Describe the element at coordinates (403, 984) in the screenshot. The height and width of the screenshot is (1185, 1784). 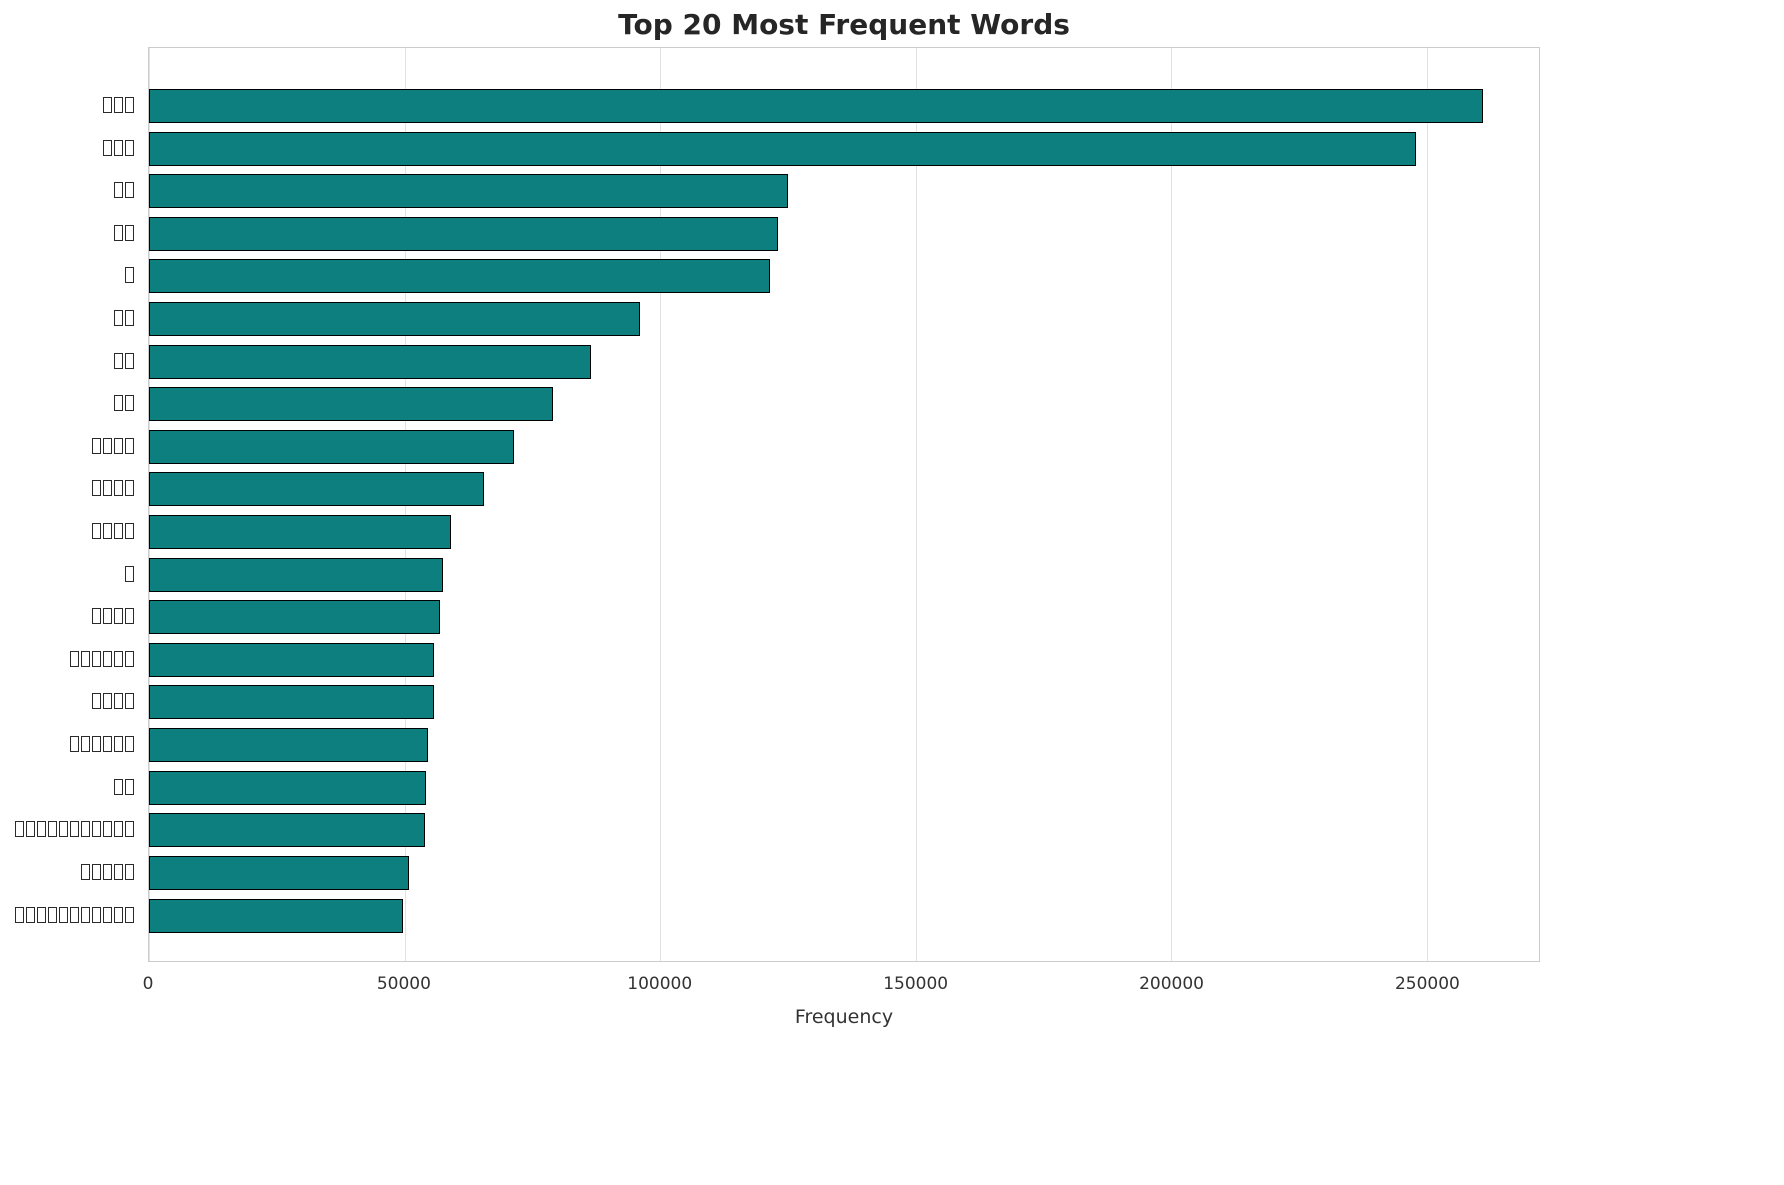
I see `x-tick-label: 50000` at that location.